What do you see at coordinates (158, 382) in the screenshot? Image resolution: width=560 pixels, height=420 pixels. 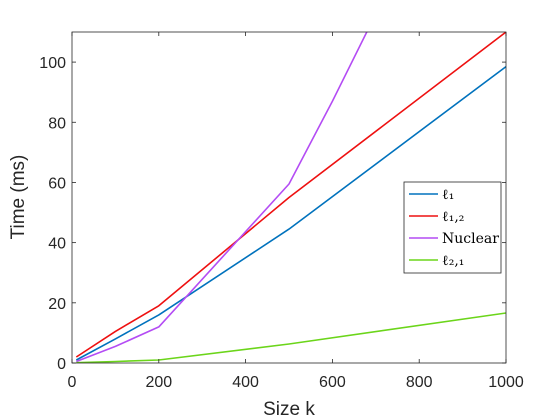 I see `x-tick-label: 200` at bounding box center [158, 382].